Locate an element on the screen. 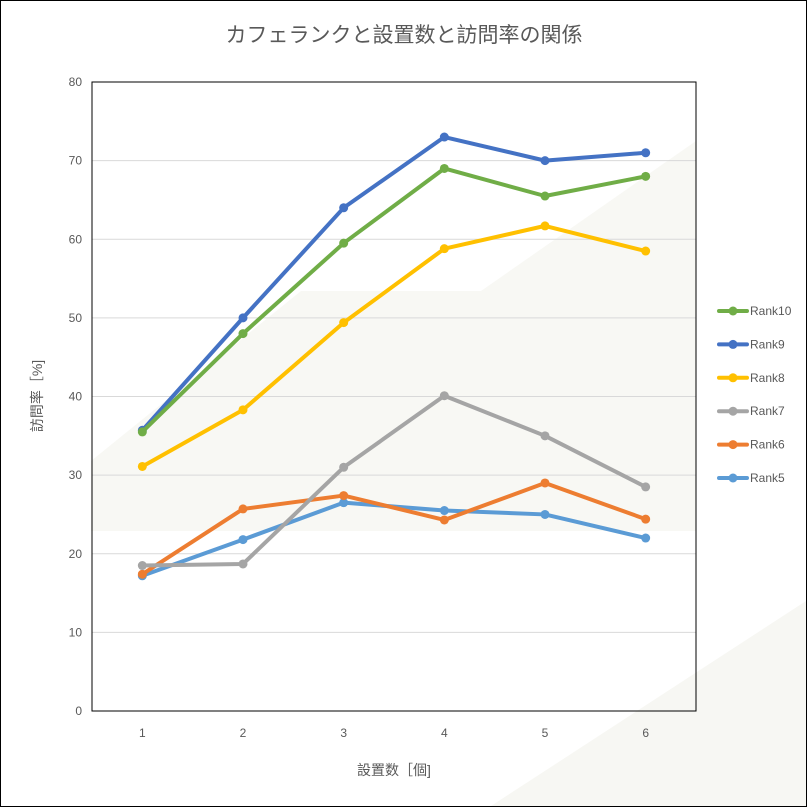 Image resolution: width=807 pixels, height=807 pixels. legend-label: Rank7 is located at coordinates (767, 411).